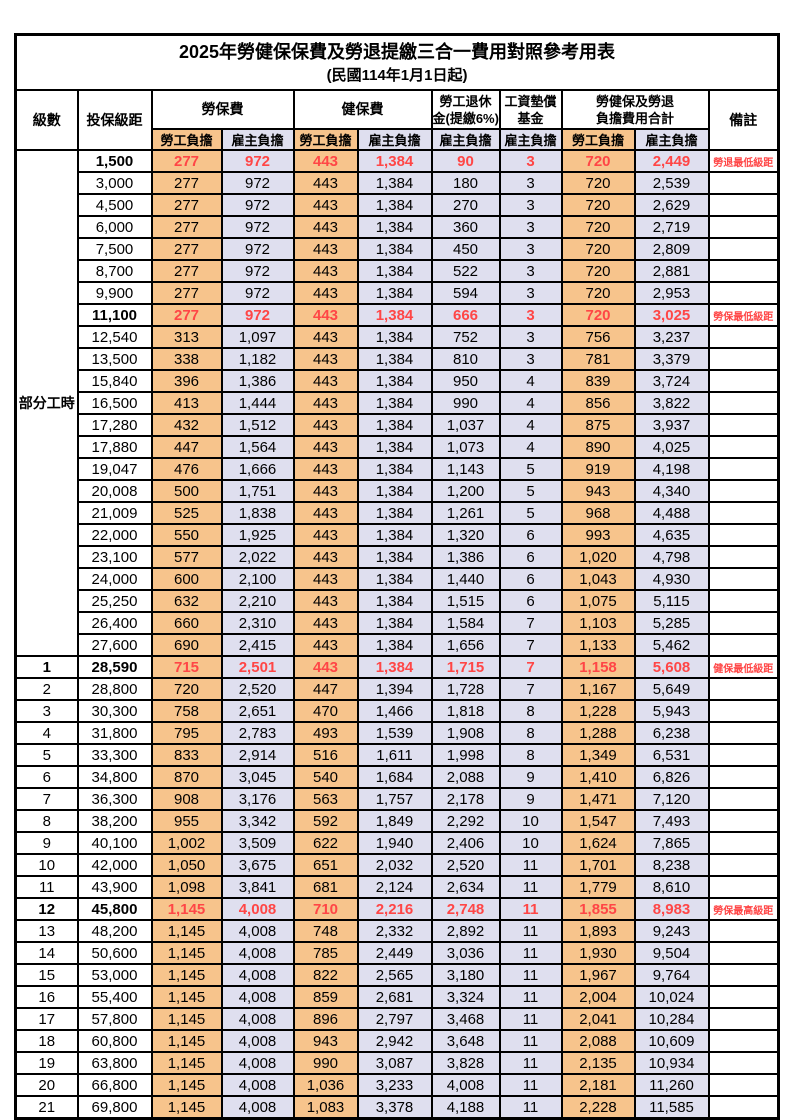 The width and height of the screenshot is (791, 1120). Describe the element at coordinates (398, 557) in the screenshot. I see `table-row: 23,100 577 2,022 443 1,384 1,386 6 1,020 4,798` at that location.